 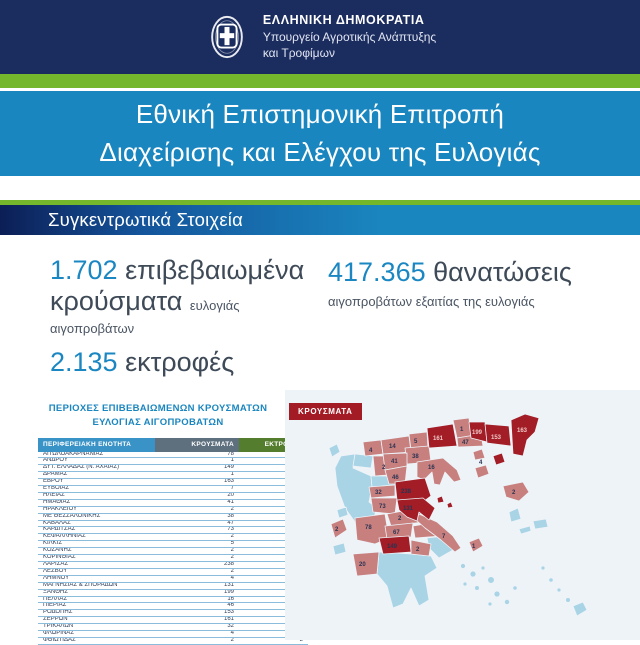 What do you see at coordinates (406, 492) in the screenshot?
I see `map-label-larisa: 238` at bounding box center [406, 492].